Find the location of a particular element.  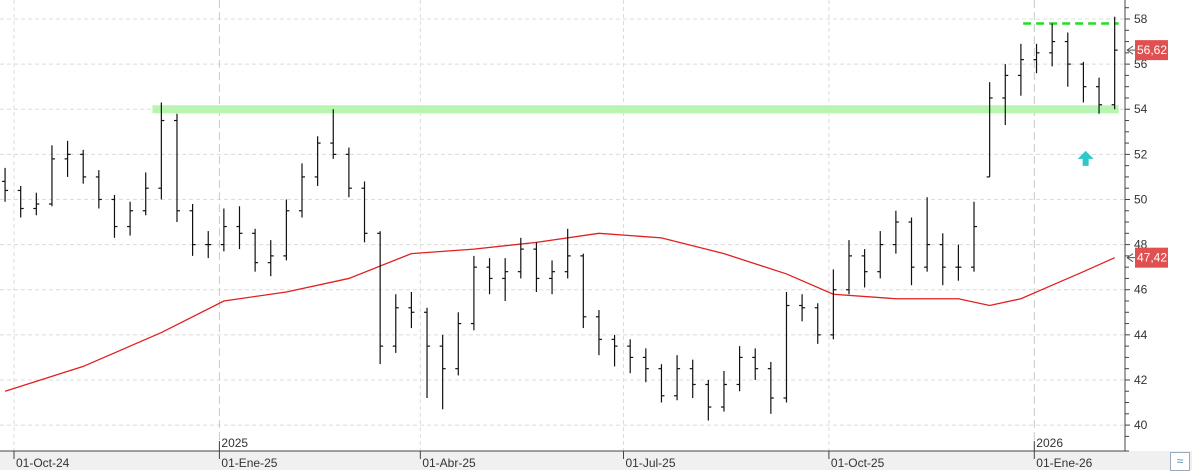

x-tick-label: 01-Abr-25 is located at coordinates (449, 463).